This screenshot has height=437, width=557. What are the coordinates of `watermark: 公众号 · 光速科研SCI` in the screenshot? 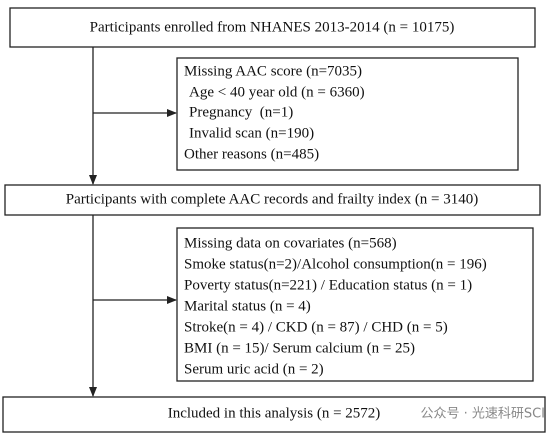 It's located at (482, 414).